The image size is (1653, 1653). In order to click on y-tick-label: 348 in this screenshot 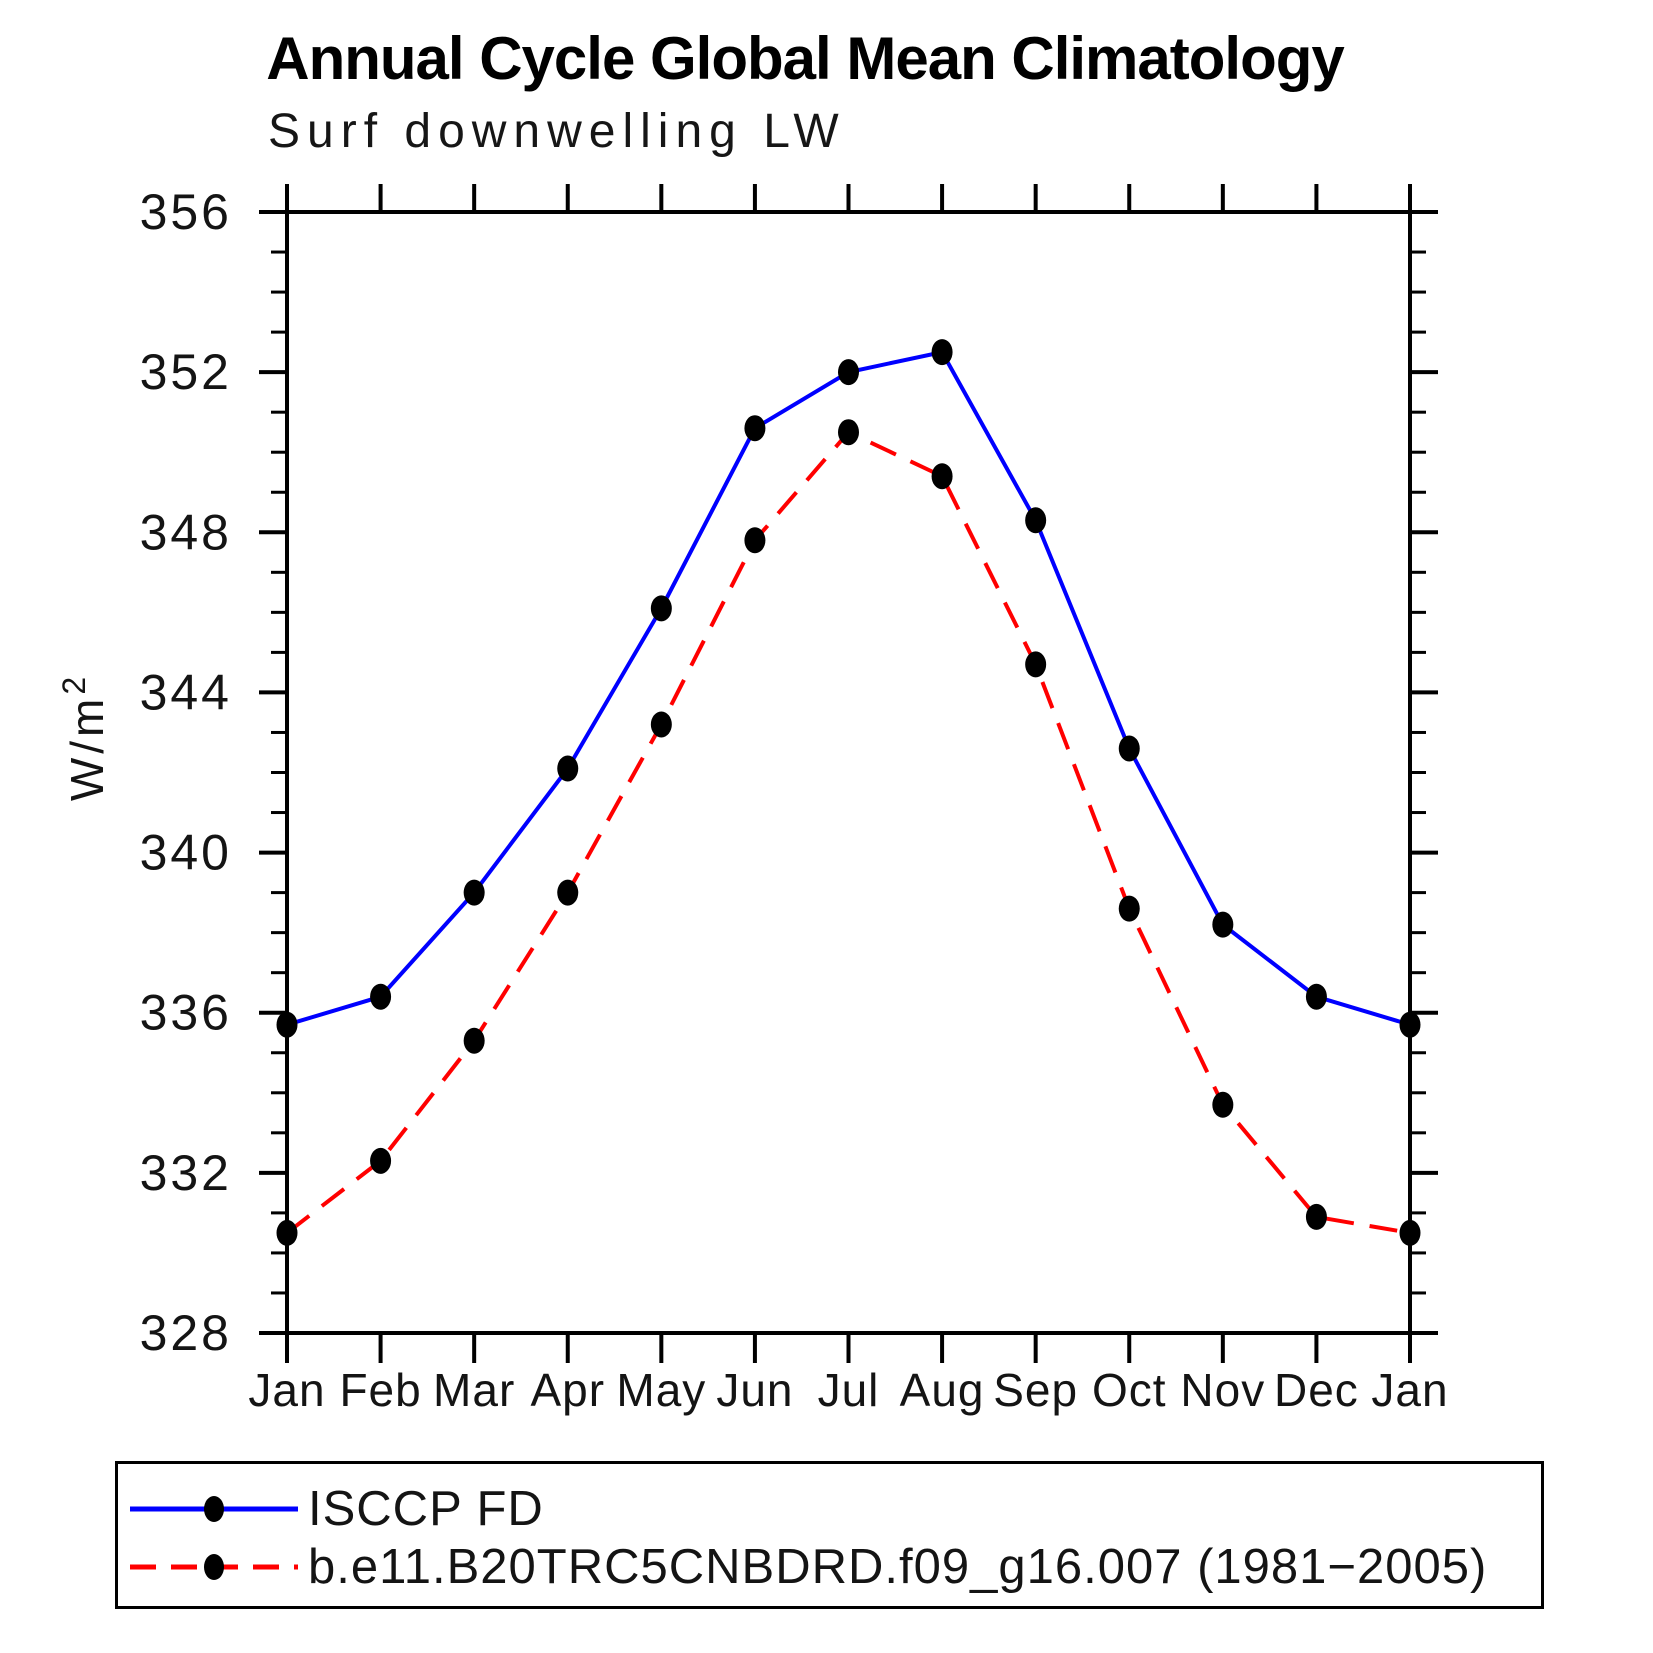, I will do `click(186, 532)`.